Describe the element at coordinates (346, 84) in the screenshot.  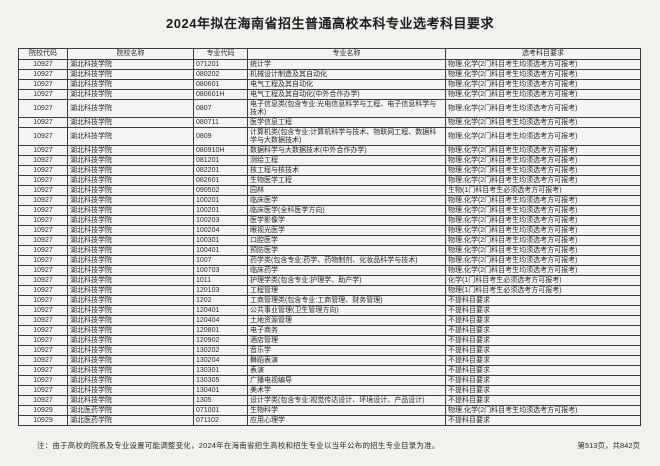
I see `cell-major-name: 电气工程及其自动化` at that location.